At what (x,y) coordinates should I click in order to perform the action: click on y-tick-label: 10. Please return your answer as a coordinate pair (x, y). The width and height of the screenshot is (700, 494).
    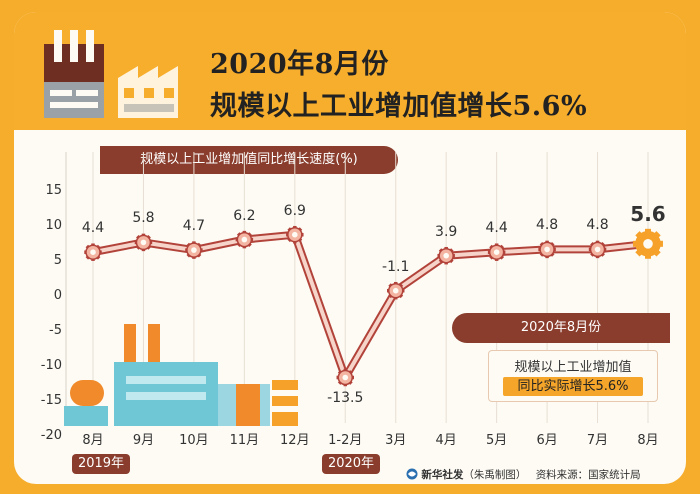
    Looking at the image, I should click on (53, 225).